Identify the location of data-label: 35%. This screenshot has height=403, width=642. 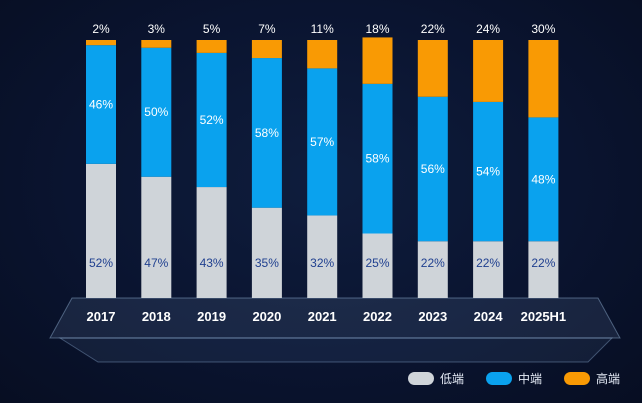
(267, 263).